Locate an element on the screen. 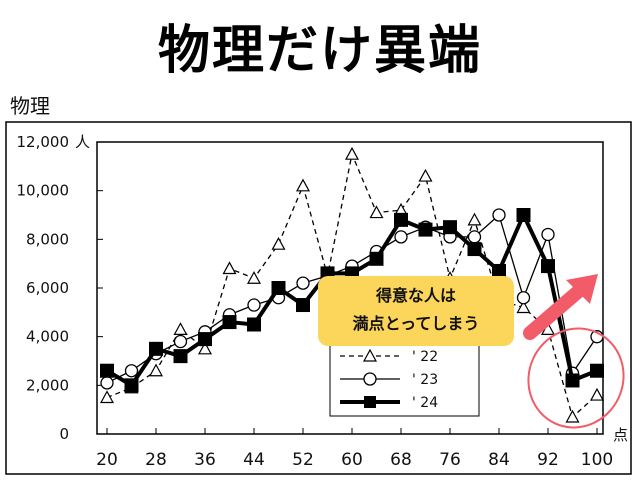  legend-label: ' 22 is located at coordinates (425, 357).